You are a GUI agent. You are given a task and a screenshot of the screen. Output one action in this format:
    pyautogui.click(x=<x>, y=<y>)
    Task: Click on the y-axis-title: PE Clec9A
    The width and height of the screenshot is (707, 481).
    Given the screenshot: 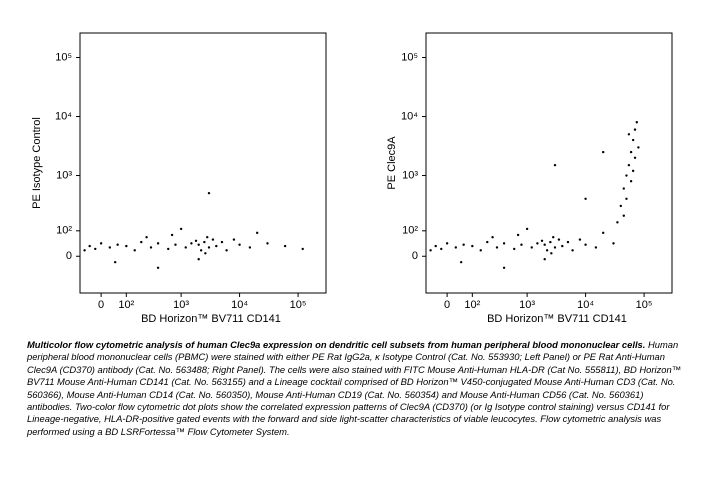 What is the action you would take?
    pyautogui.click(x=392, y=163)
    